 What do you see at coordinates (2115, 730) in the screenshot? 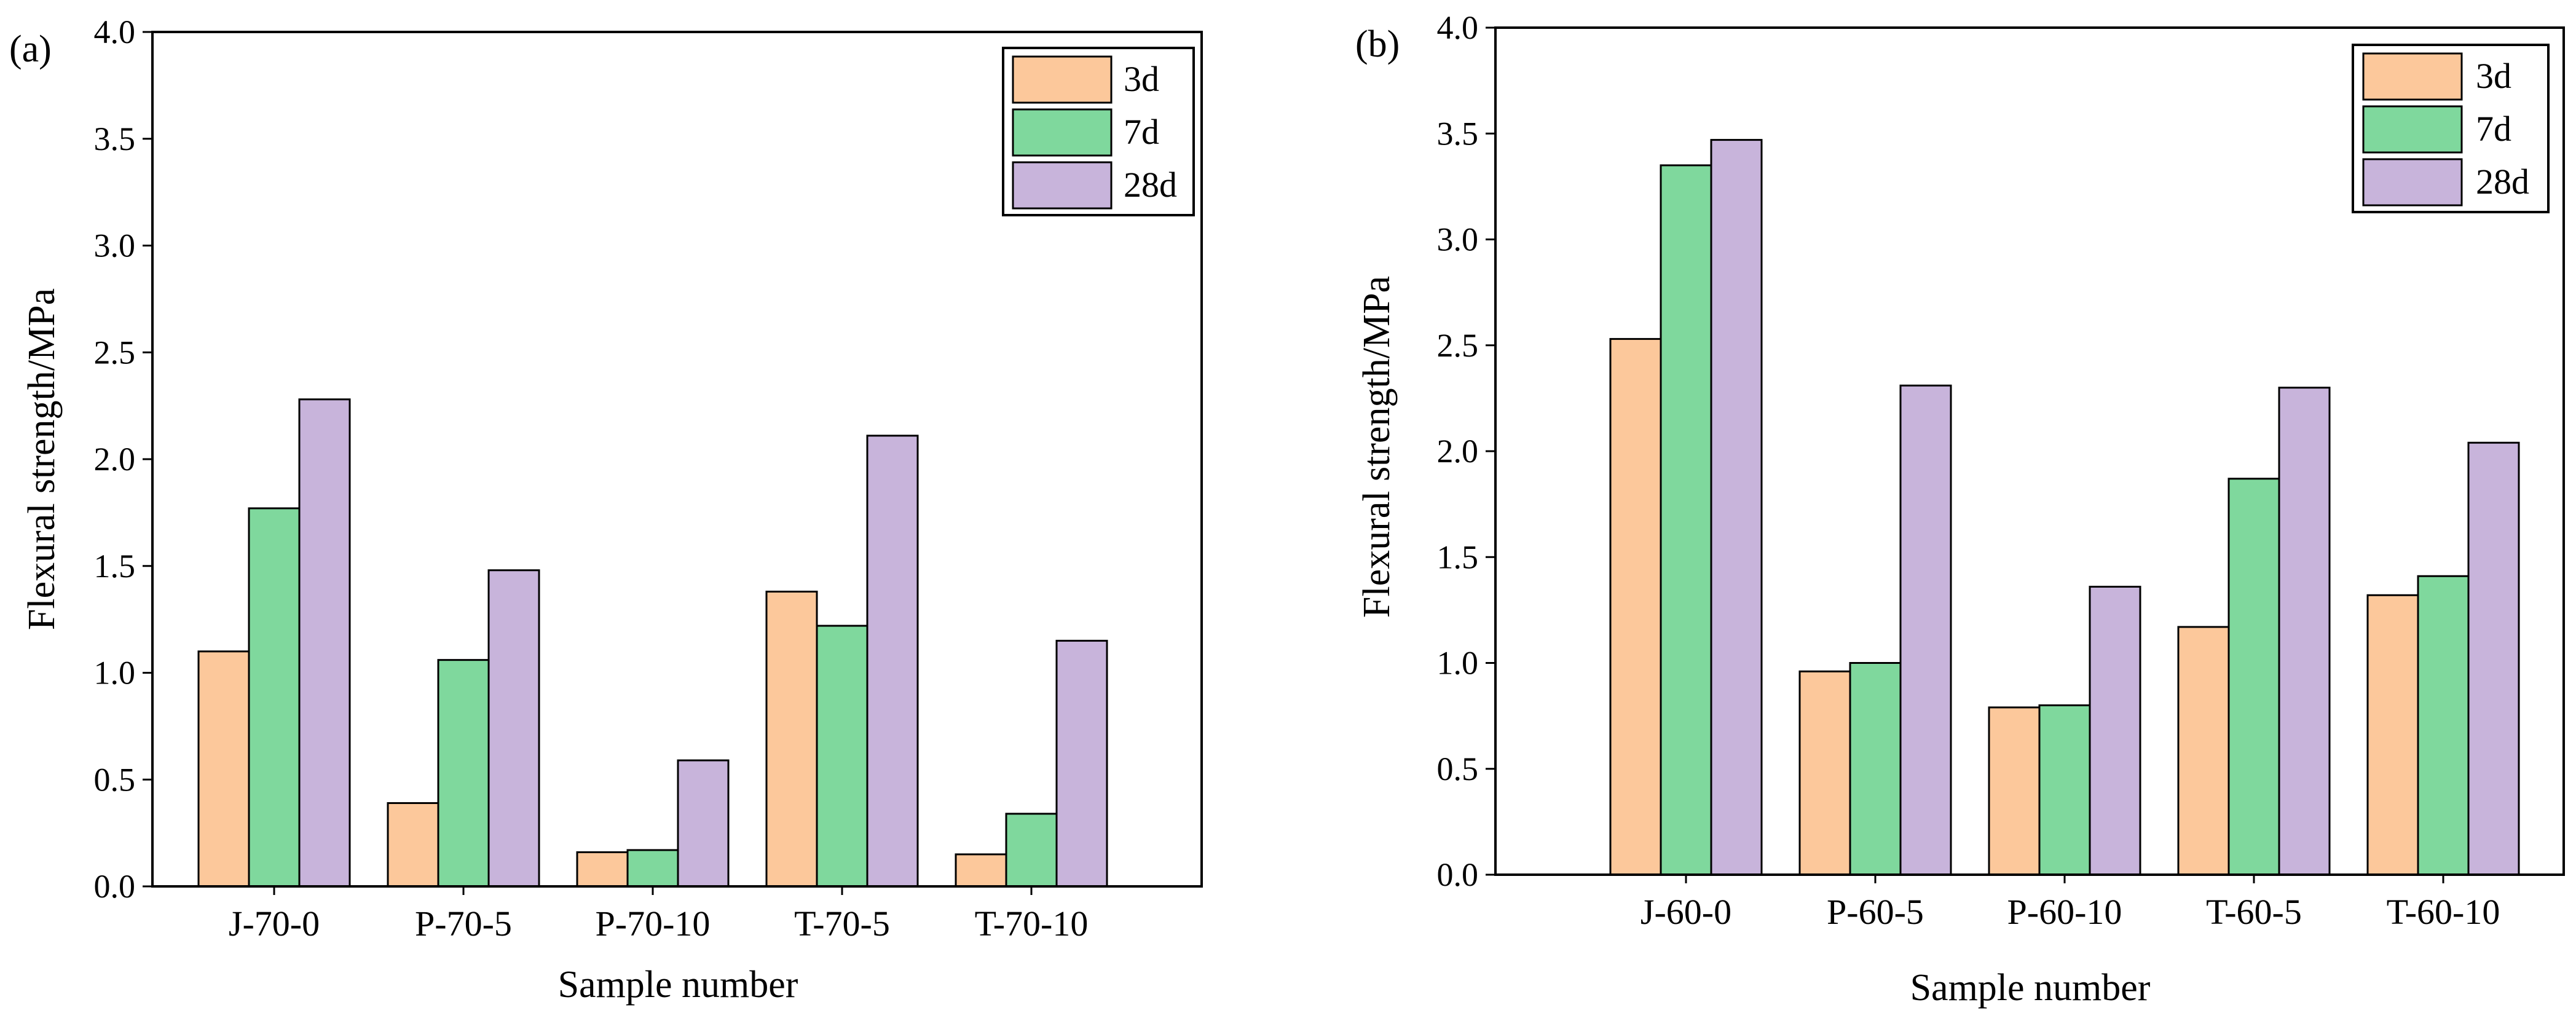
I see `bar-P-60-10-28d` at bounding box center [2115, 730].